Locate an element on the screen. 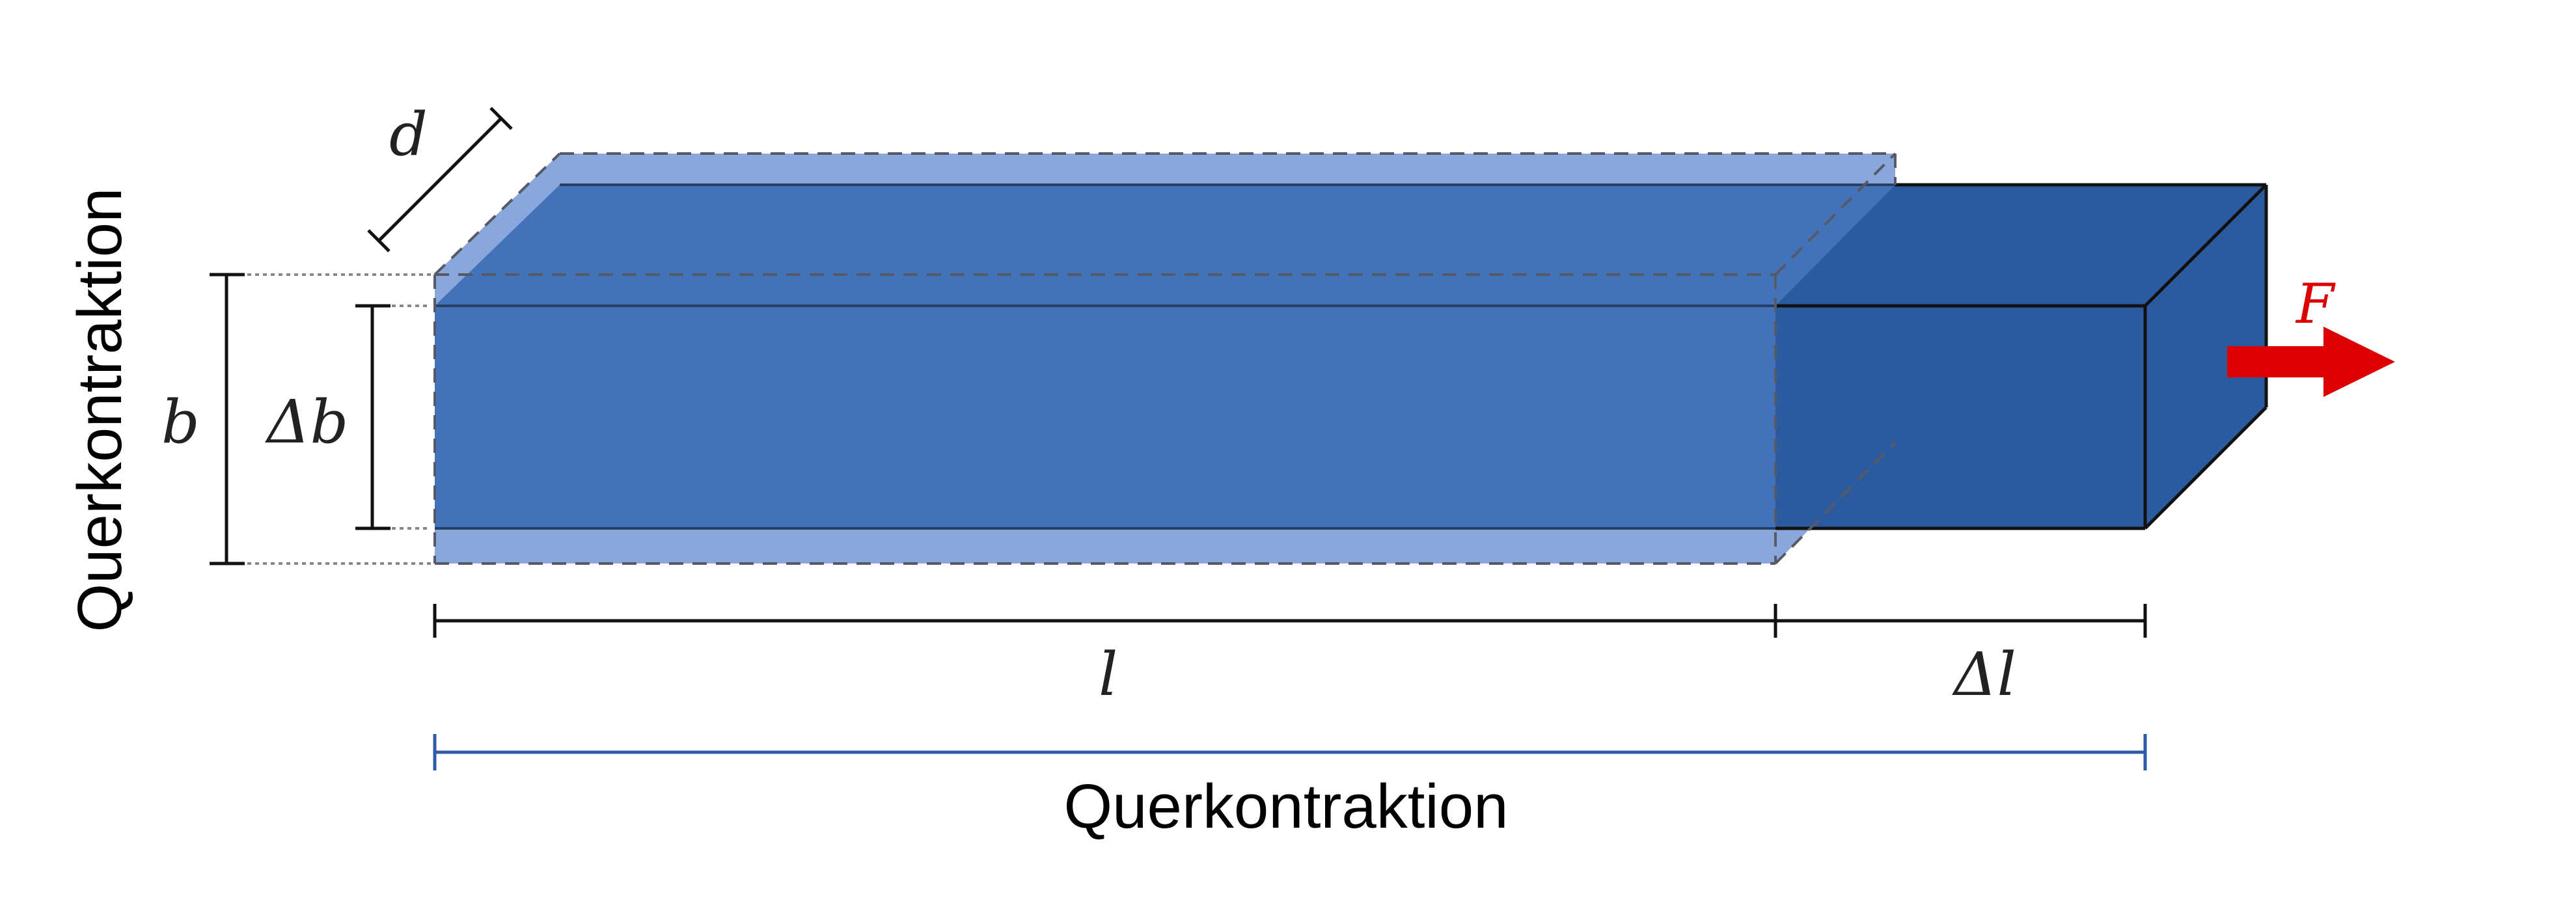 This screenshot has height=924, width=2576. stretched-bar-overlap-front-face is located at coordinates (1105, 417).